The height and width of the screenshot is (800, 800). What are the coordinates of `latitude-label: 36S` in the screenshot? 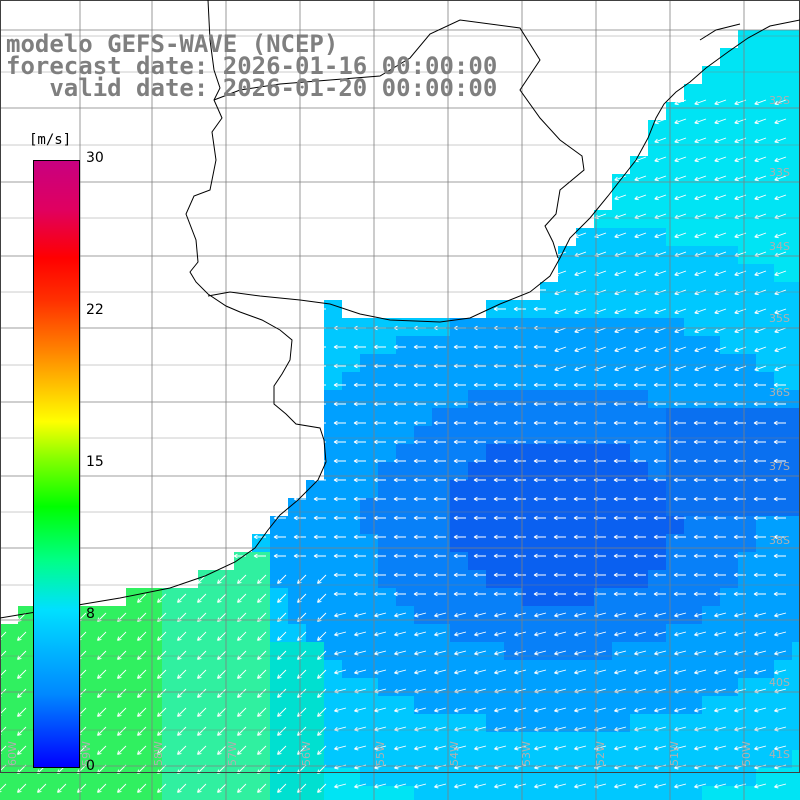 It's located at (779, 392).